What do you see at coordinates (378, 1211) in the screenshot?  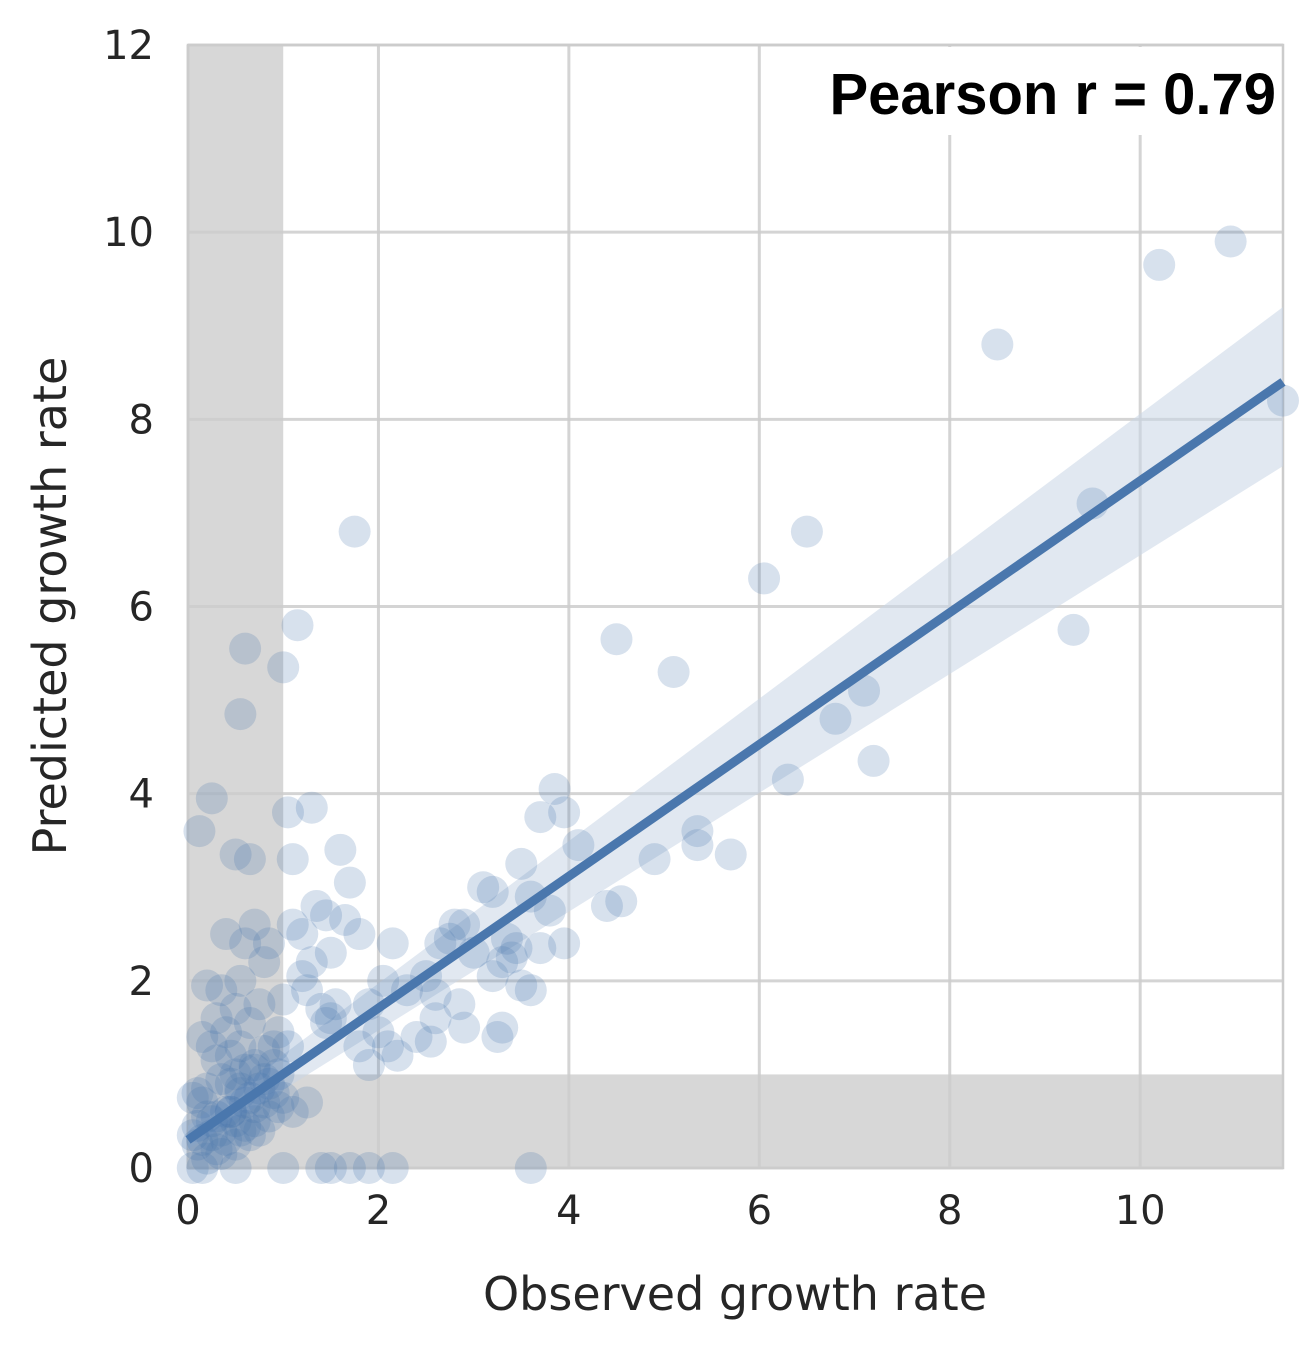 I see `x-tick-label: 2` at bounding box center [378, 1211].